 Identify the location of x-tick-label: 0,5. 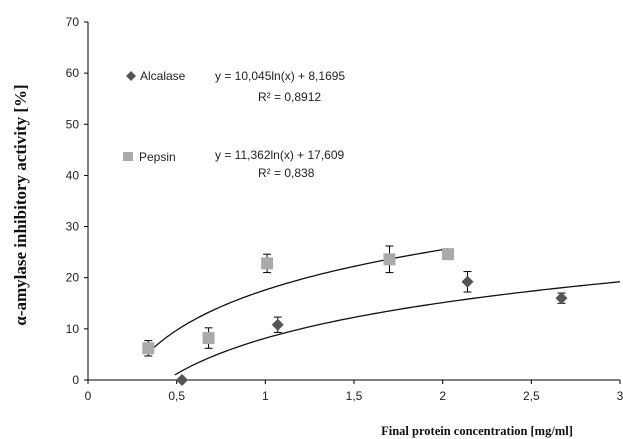
(176, 396).